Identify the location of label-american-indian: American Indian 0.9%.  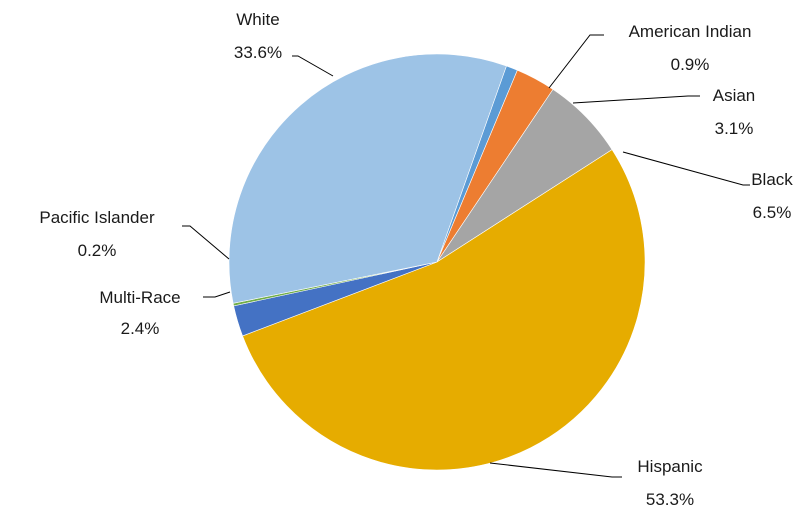
(690, 48).